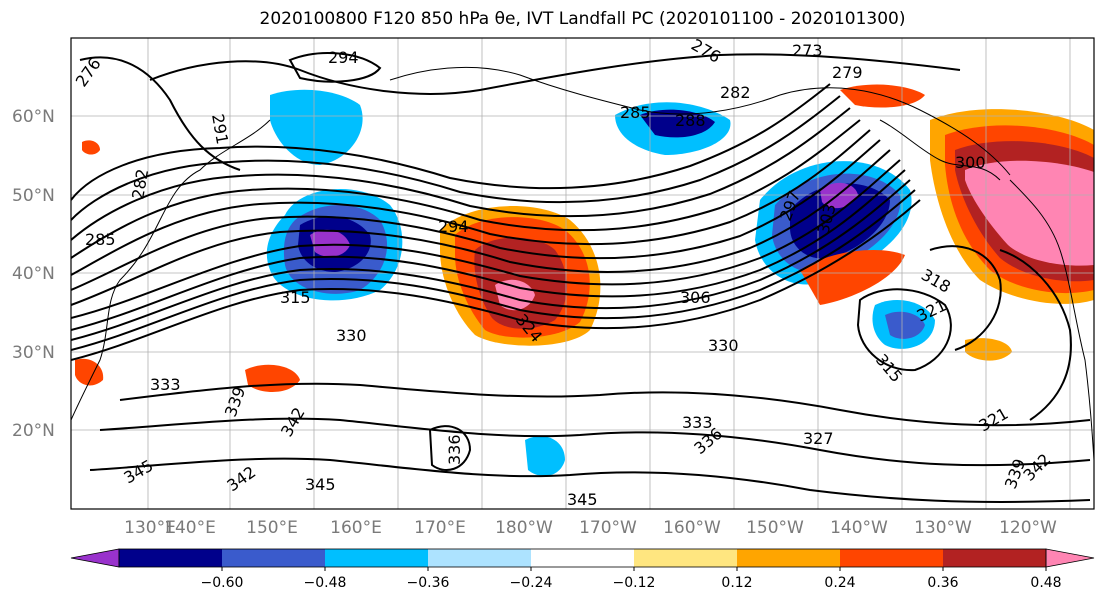 This screenshot has width=1105, height=603. I want to click on lon-label: 170°W, so click(608, 528).